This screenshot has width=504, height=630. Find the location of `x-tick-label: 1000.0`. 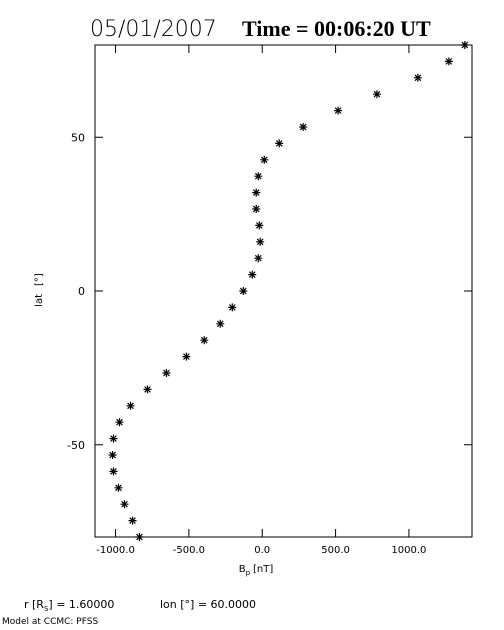

x-tick-label: 1000.0 is located at coordinates (408, 550).